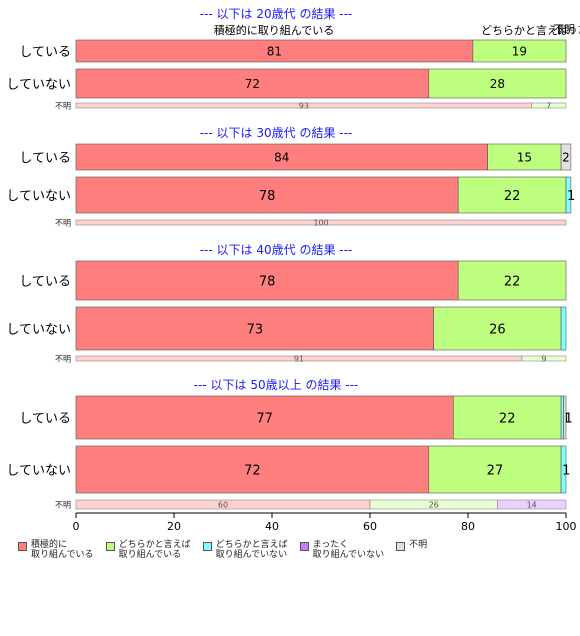 This screenshot has height=636, width=580. I want to click on panel-4-bar-1-value-unknown: 1, so click(569, 418).